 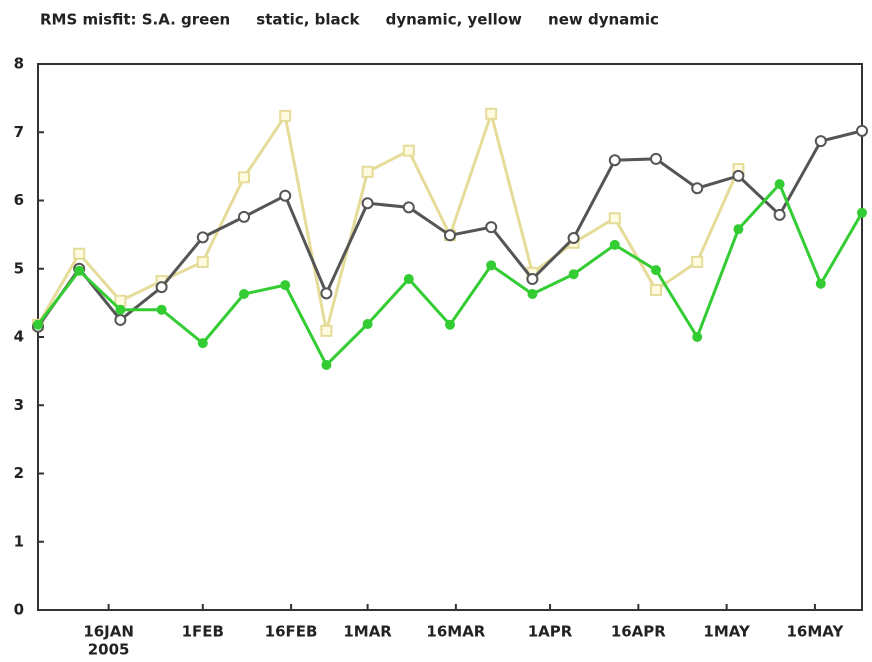 What do you see at coordinates (19, 337) in the screenshot?
I see `y-tick-label: 4` at bounding box center [19, 337].